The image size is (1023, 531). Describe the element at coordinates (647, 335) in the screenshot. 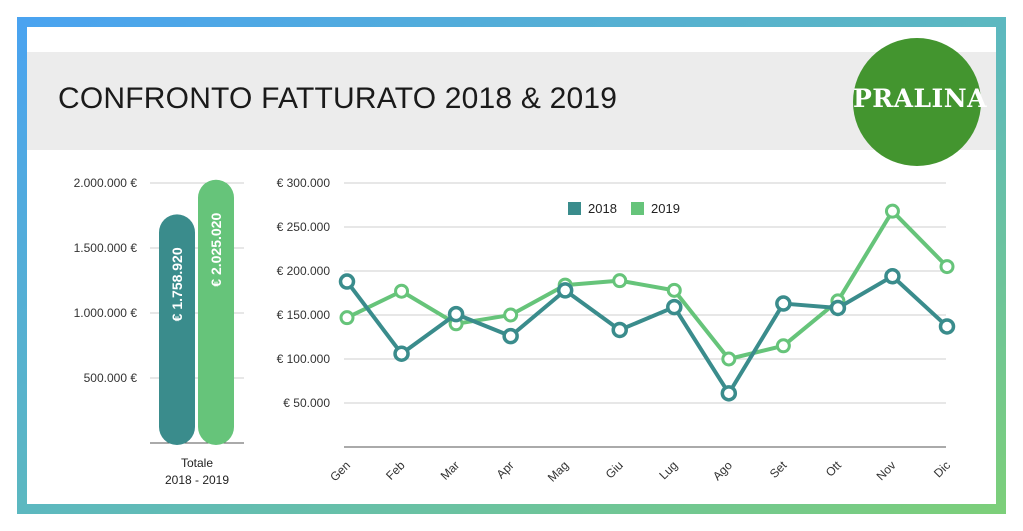

I see `series-line-2018` at that location.